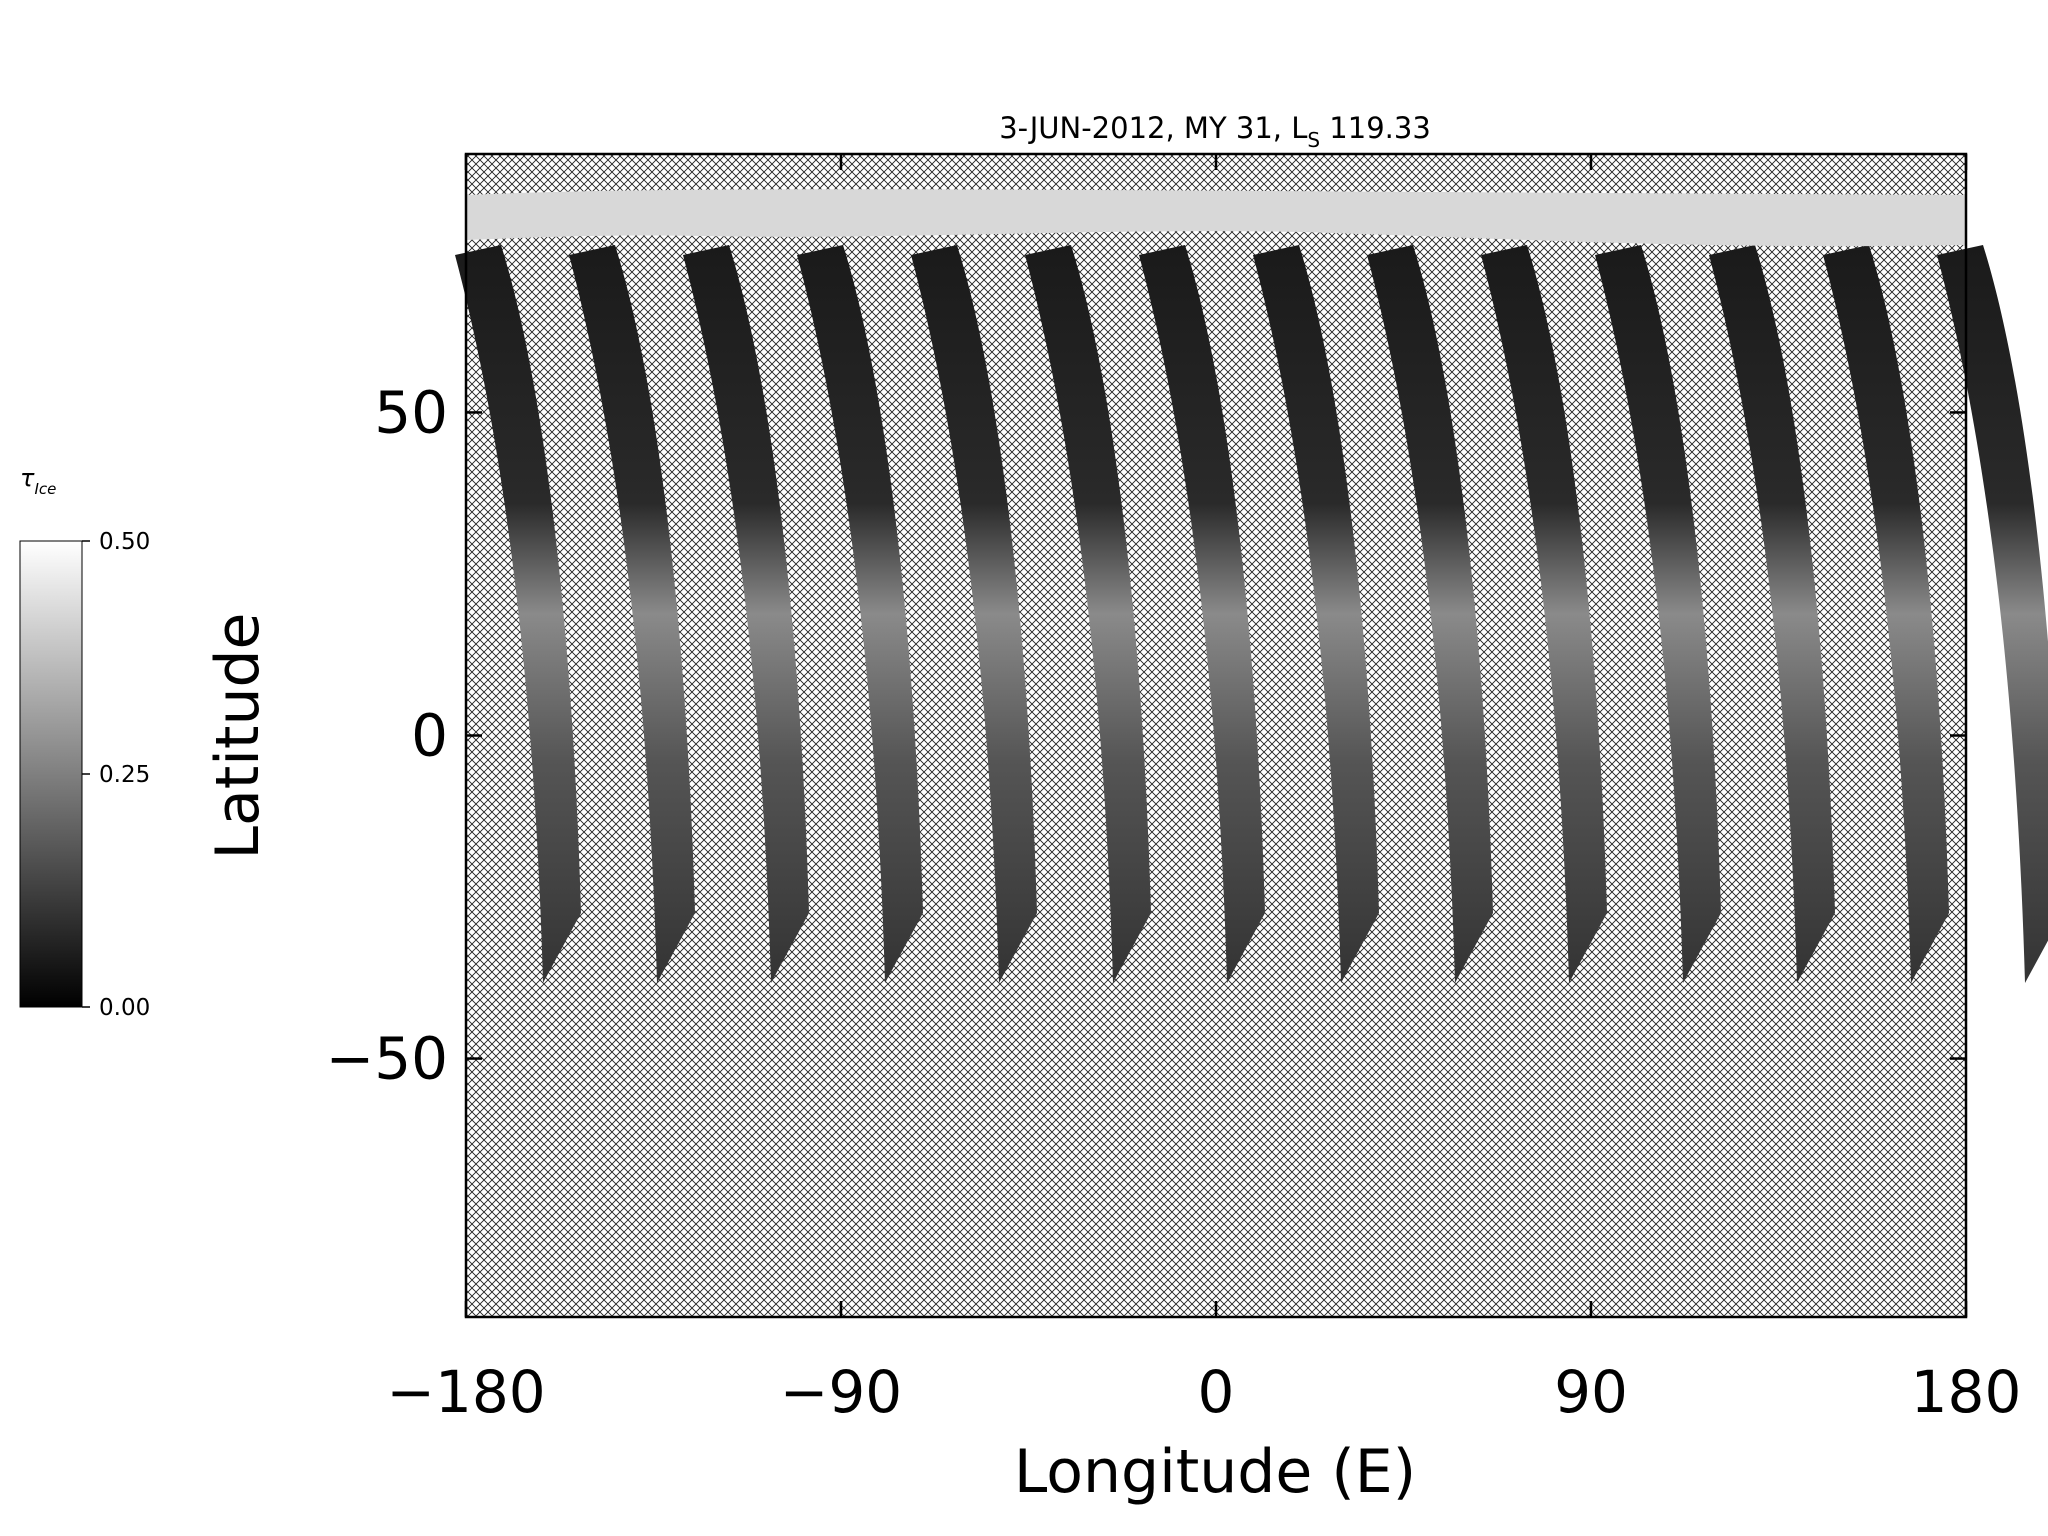 This screenshot has width=2048, height=1536. I want to click on y-axis-label: Latitude, so click(238, 736).